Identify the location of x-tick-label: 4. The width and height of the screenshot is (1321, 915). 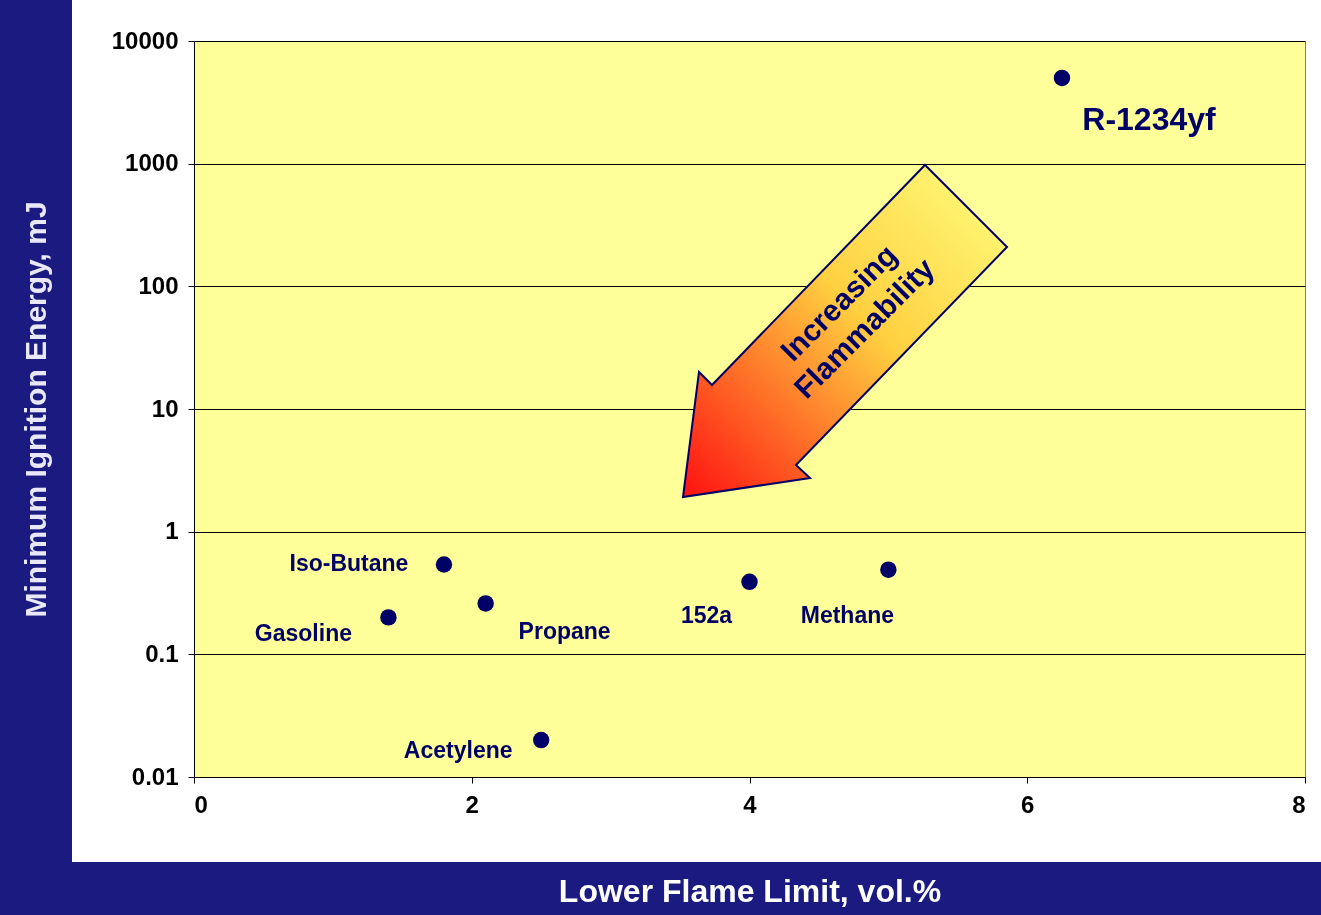
(750, 804).